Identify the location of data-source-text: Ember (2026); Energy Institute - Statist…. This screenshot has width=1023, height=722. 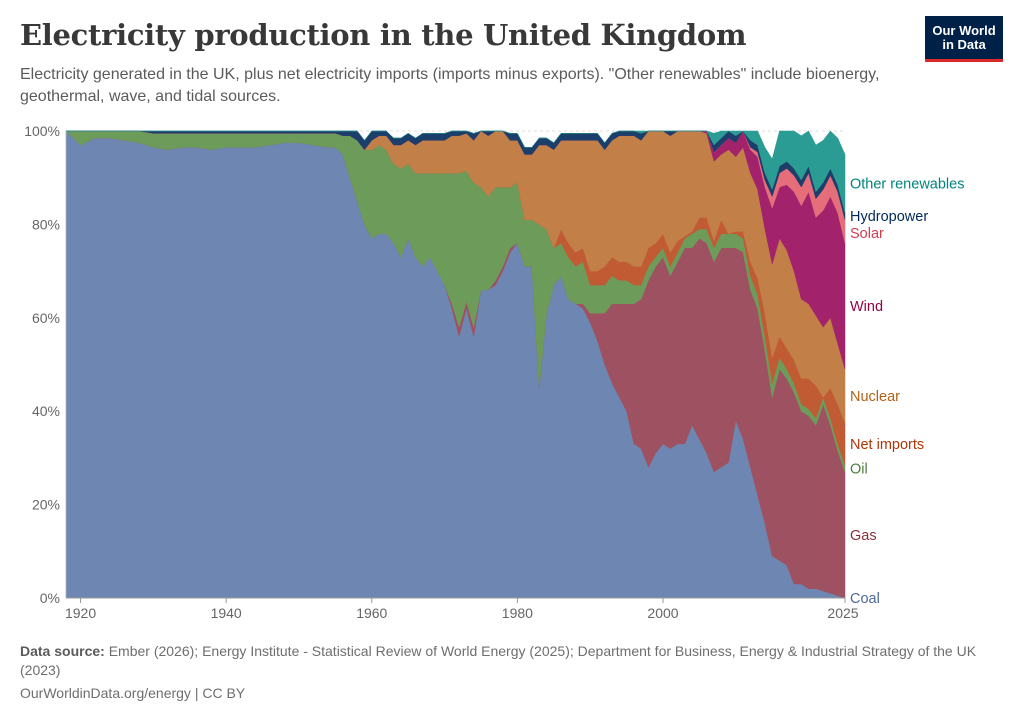
(498, 660).